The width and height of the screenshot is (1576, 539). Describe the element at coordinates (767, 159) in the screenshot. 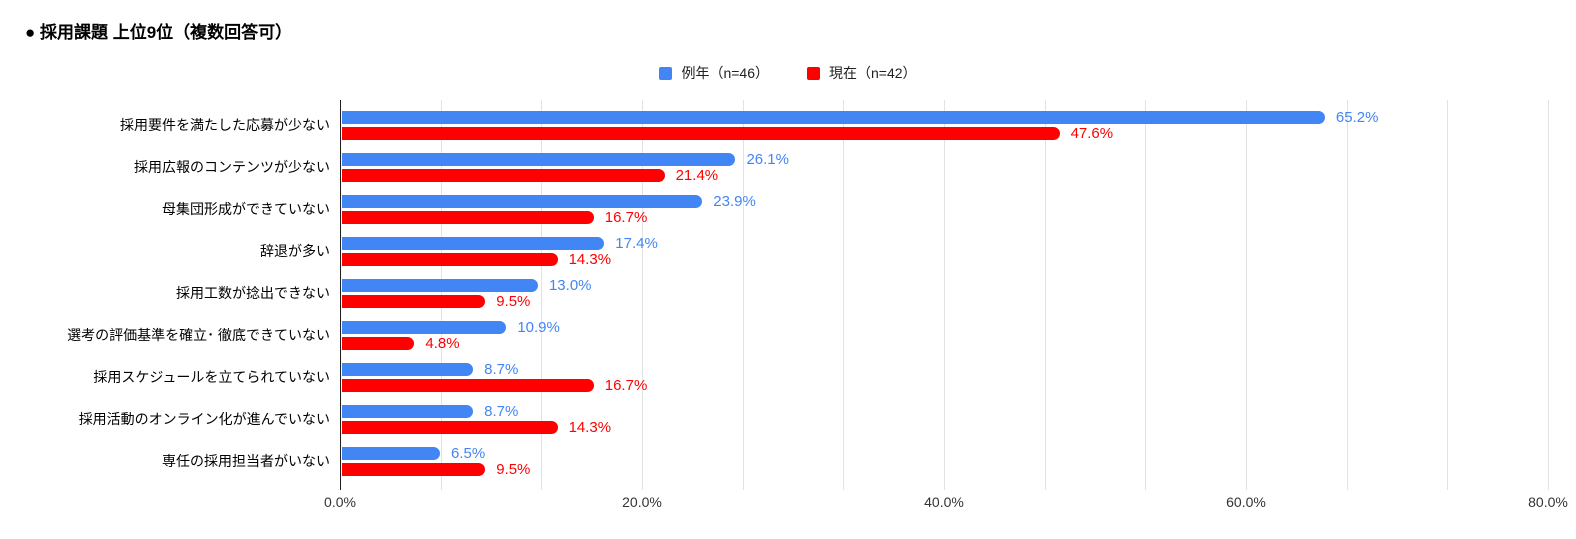

I see `bar-value-label: 26.1%` at that location.